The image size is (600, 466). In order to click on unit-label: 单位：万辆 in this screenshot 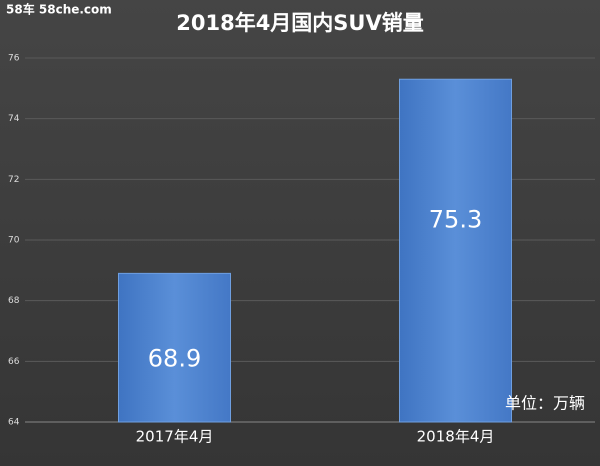, I will do `click(545, 403)`.